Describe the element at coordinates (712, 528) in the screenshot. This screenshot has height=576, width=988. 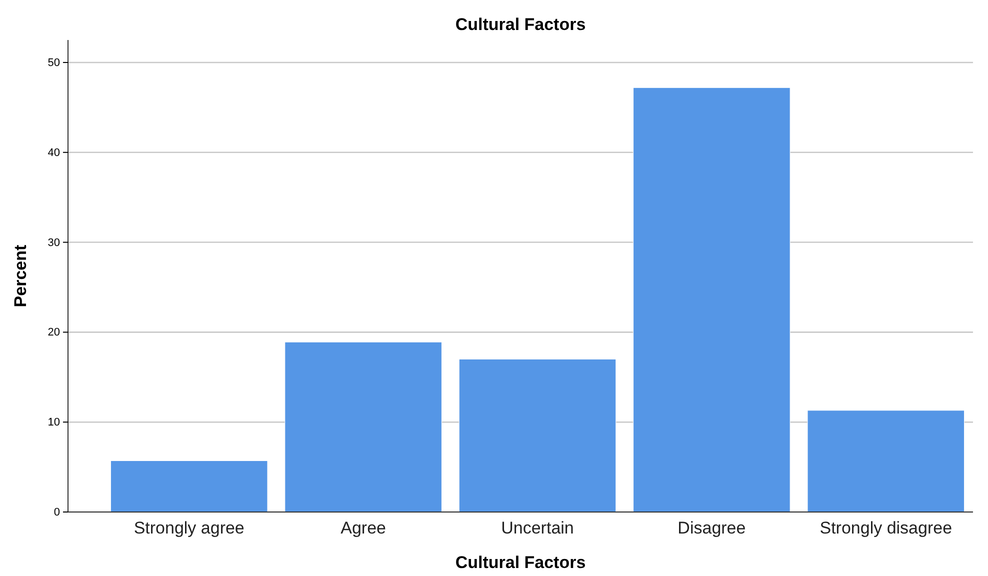
I see `x-tick-label: Disagree` at that location.